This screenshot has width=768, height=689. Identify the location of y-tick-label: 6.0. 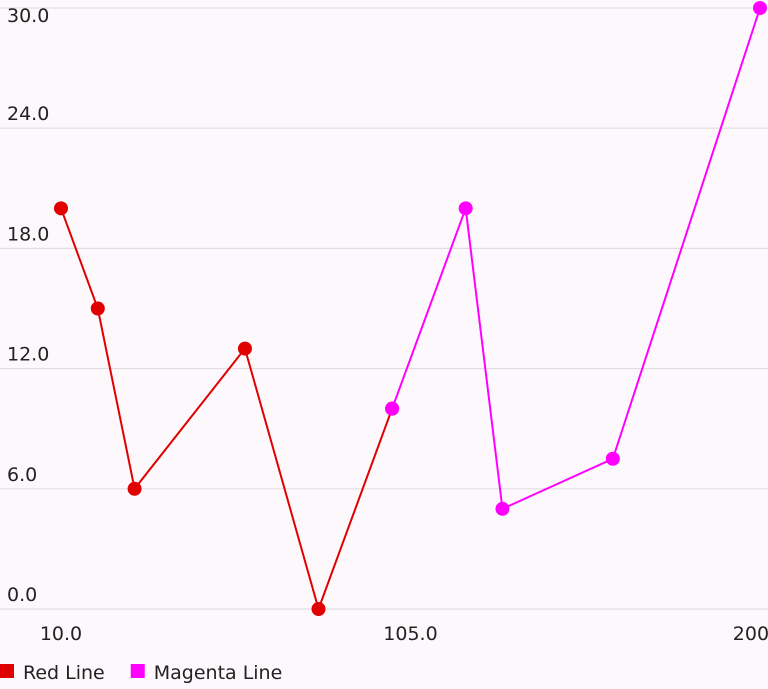
(22, 475).